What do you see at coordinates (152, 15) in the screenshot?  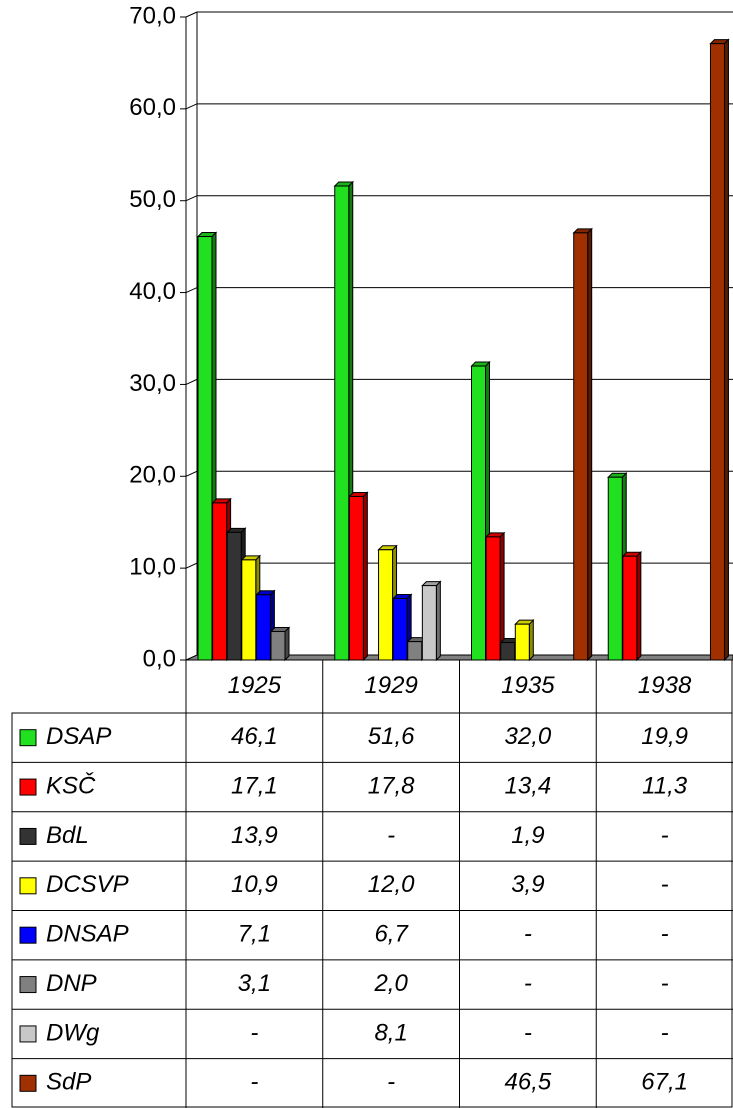 I see `y-tick-label: 70,0` at bounding box center [152, 15].